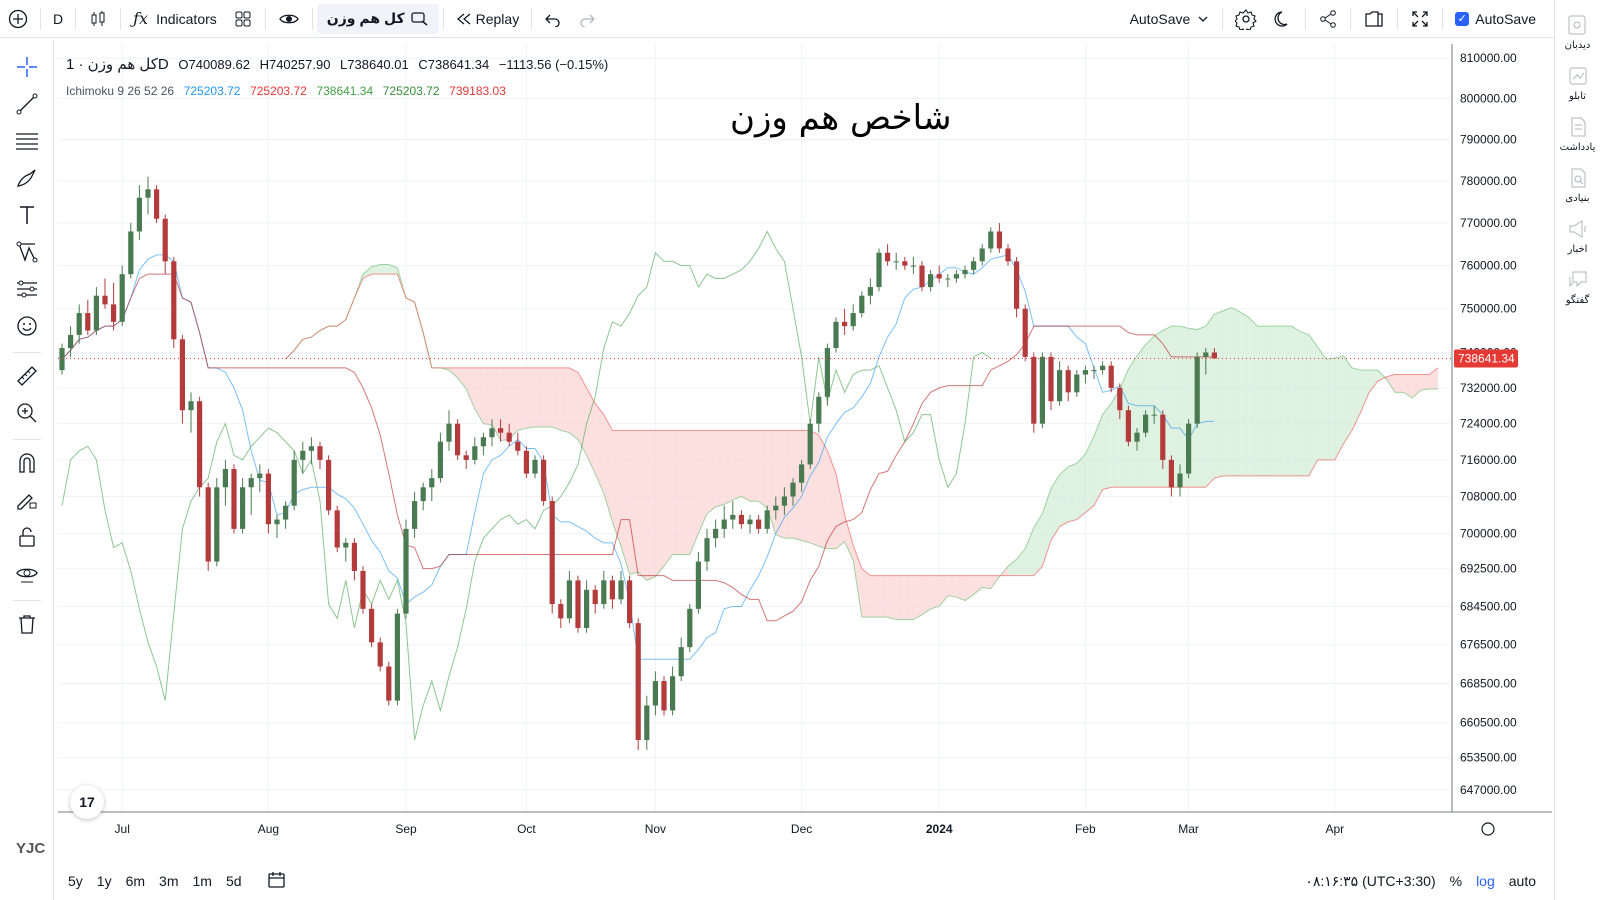 The width and height of the screenshot is (1600, 900). I want to click on range-1m: 1m, so click(202, 881).